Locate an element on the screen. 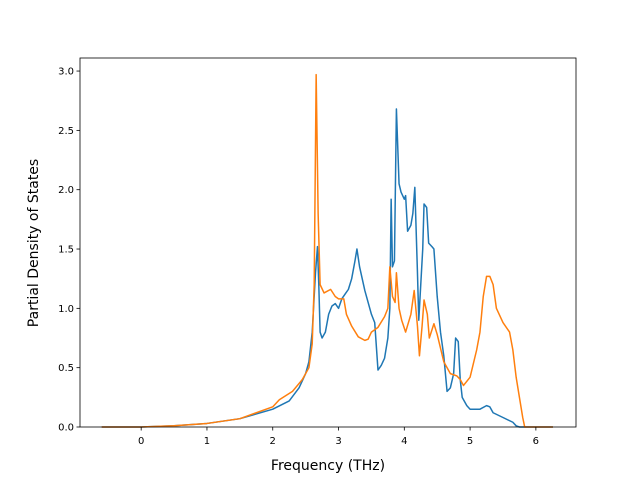  y-tick-label: 0.5 is located at coordinates (66, 368).